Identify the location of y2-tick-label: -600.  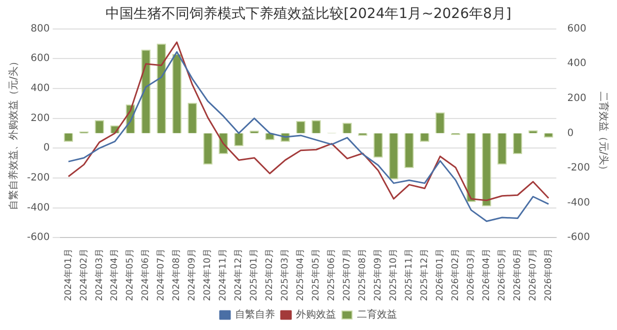
(578, 238).